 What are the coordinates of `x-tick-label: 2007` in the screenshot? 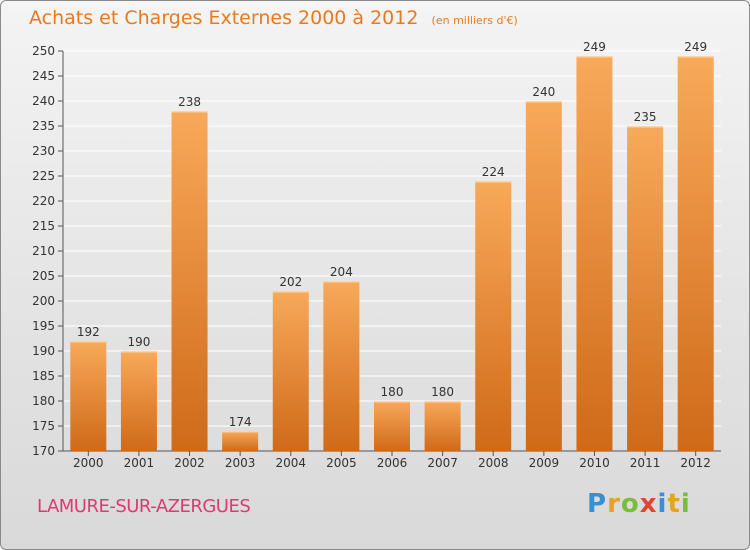 It's located at (442, 463).